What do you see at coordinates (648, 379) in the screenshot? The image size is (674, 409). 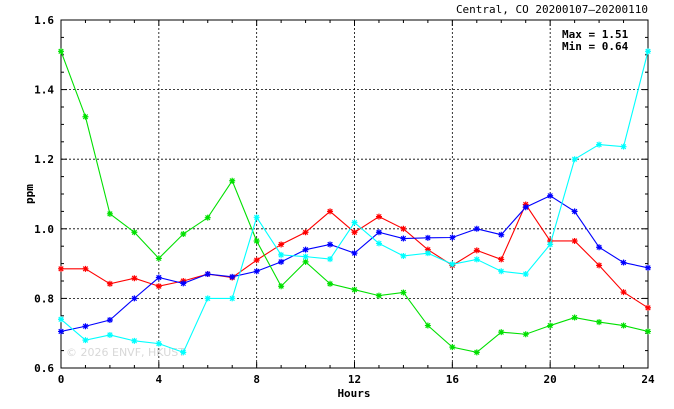 I see `x-tick-label: 24` at bounding box center [648, 379].